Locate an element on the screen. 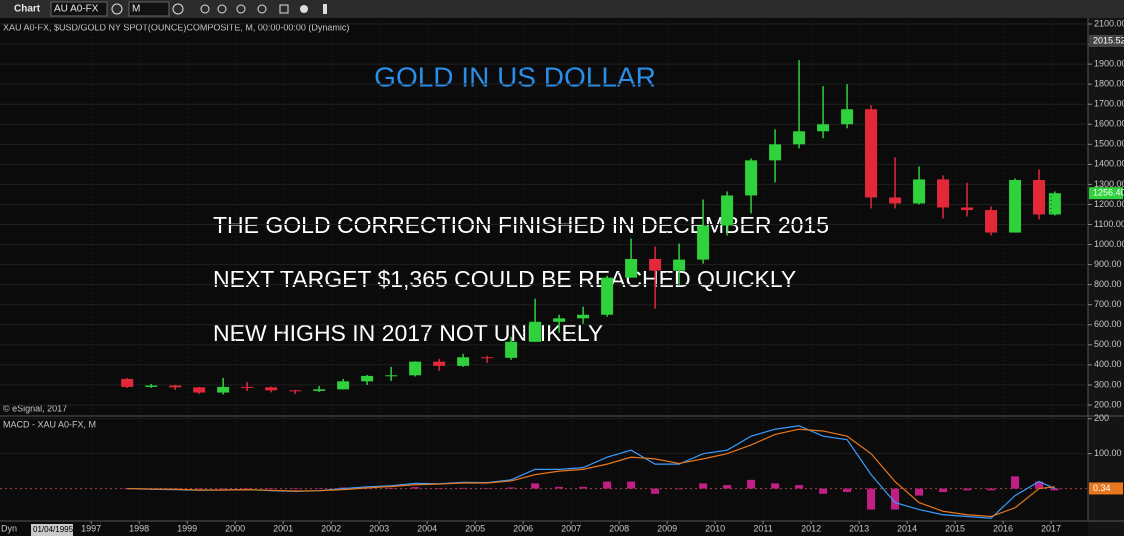 The width and height of the screenshot is (1124, 536). price-label-box is located at coordinates (1106, 488).